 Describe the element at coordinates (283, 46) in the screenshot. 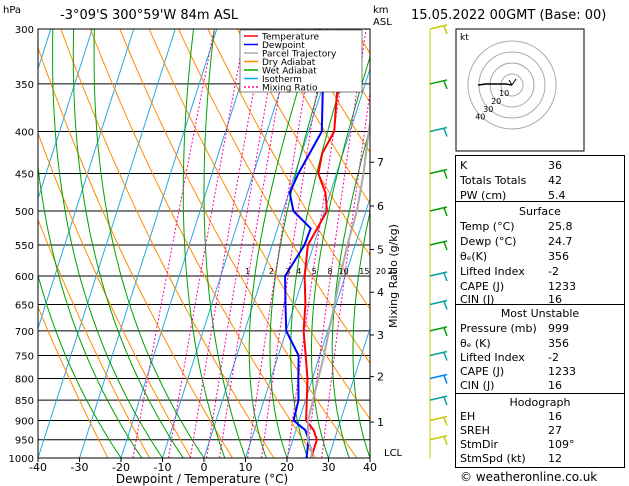

I see `legend-label: Dewpoint` at that location.